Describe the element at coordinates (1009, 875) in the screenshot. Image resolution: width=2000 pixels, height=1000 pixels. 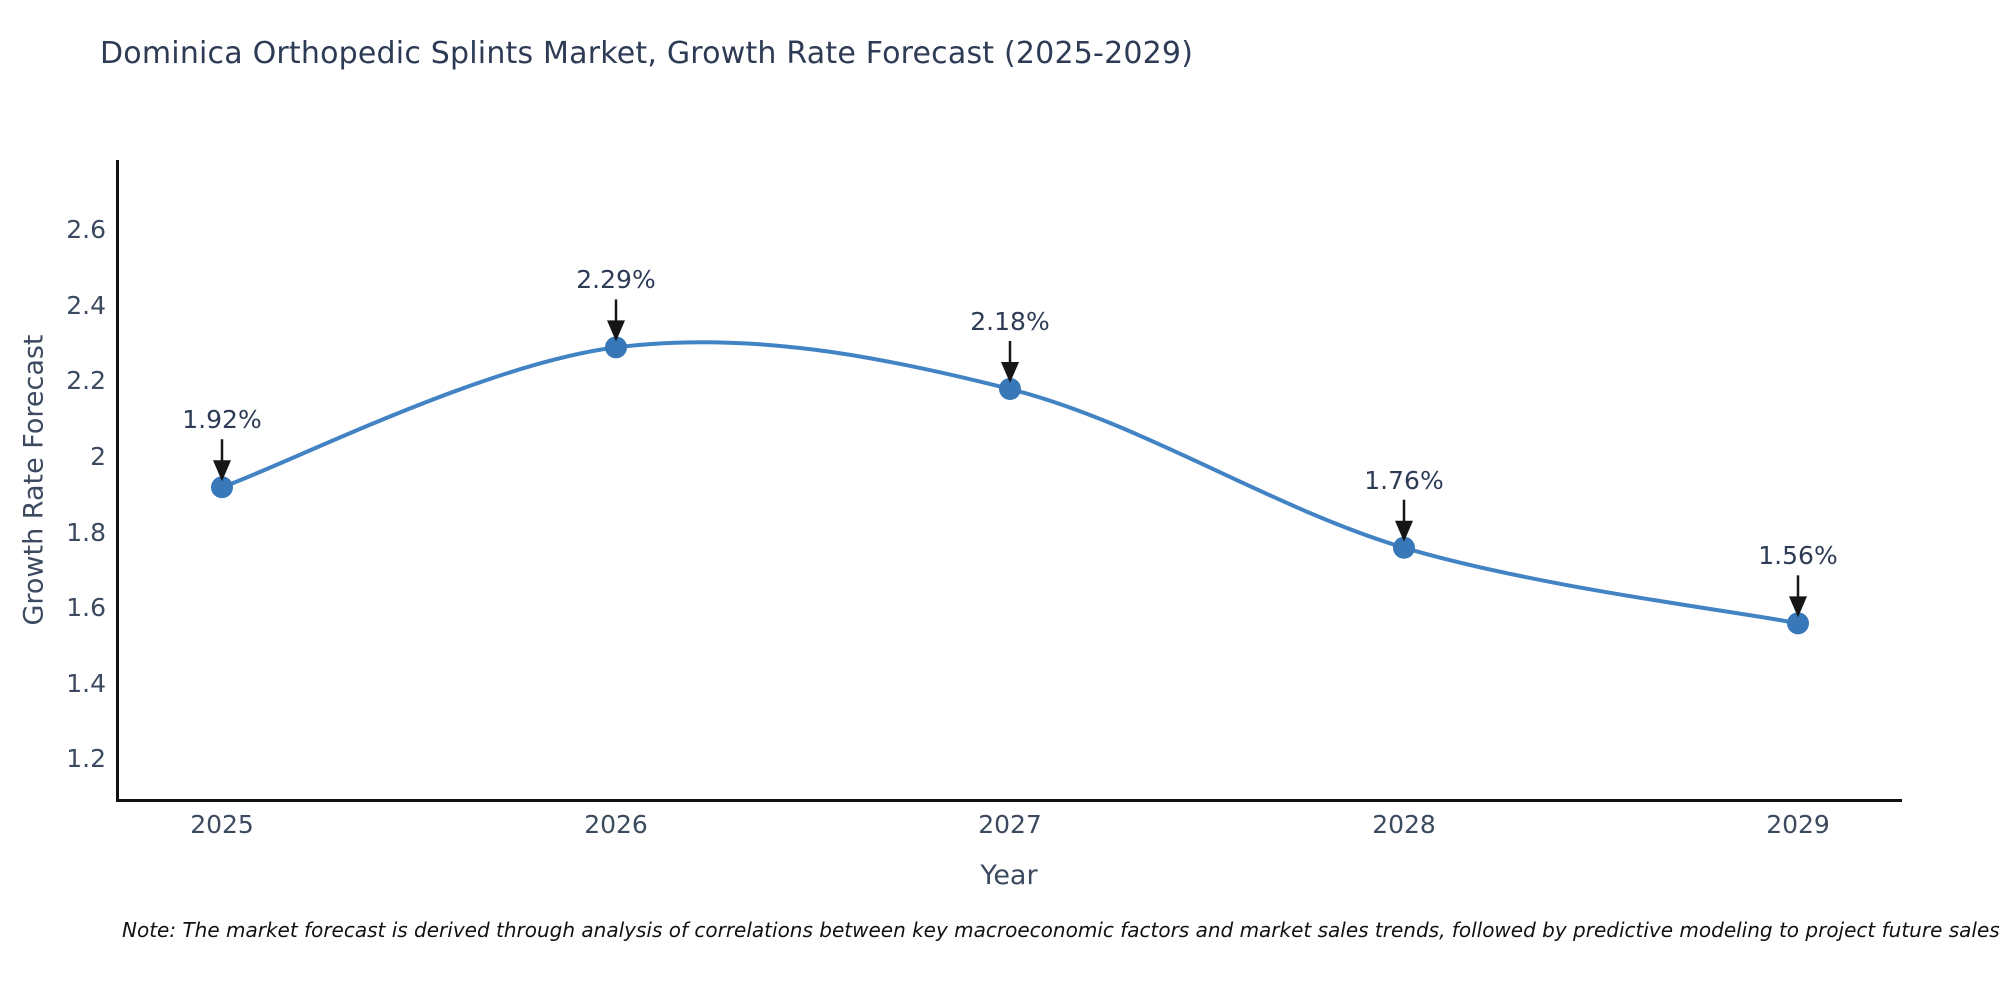
I see `x-axis-title: Year` at that location.